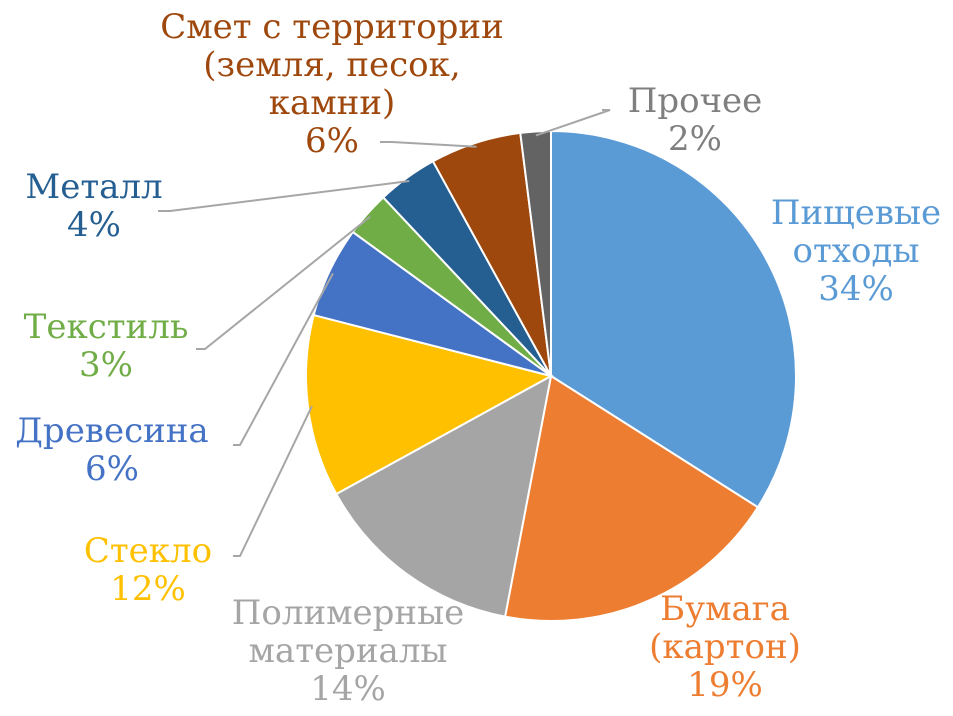 This screenshot has height=716, width=953. Describe the element at coordinates (111, 450) in the screenshot. I see `data-label-древесина: Древесина 6%` at that location.